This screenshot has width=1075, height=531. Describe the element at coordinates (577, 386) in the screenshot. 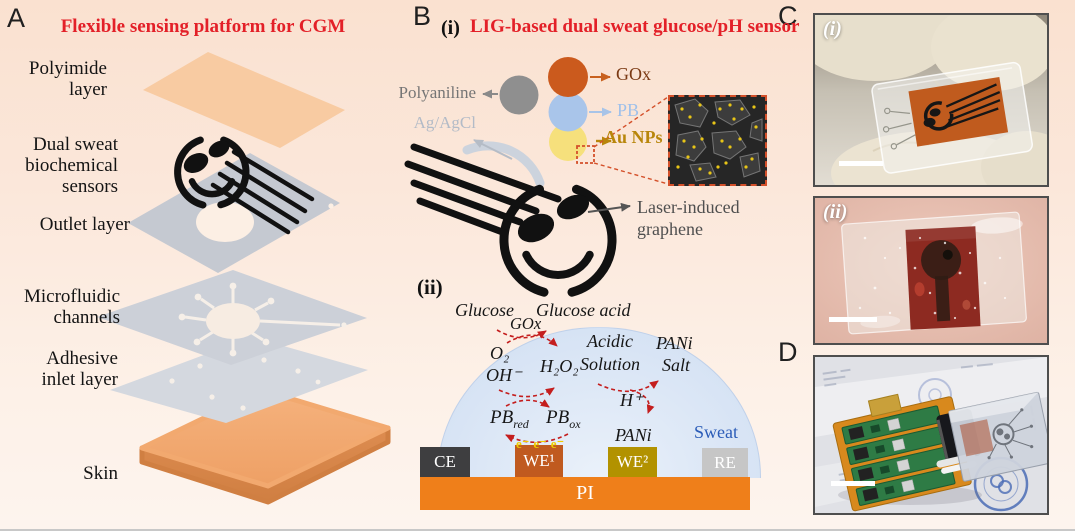

I see `panel-b-reaction-arrows` at that location.